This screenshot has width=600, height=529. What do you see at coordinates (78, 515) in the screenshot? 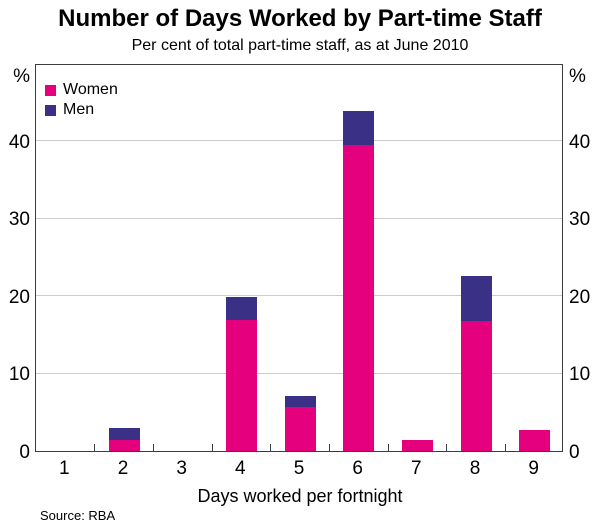
I see `source-note: Source: RBA` at bounding box center [78, 515].